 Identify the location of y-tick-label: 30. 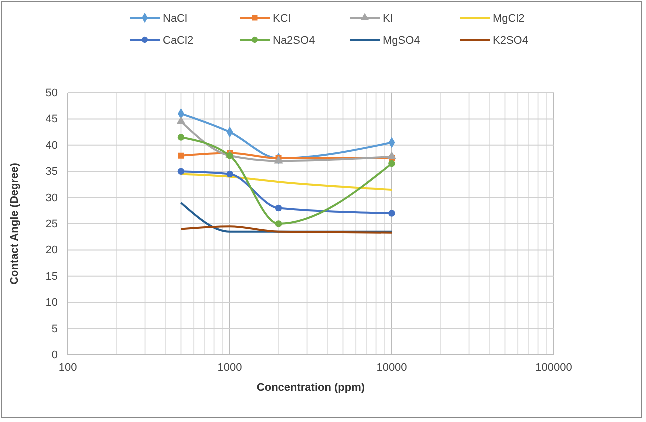
(52, 198).